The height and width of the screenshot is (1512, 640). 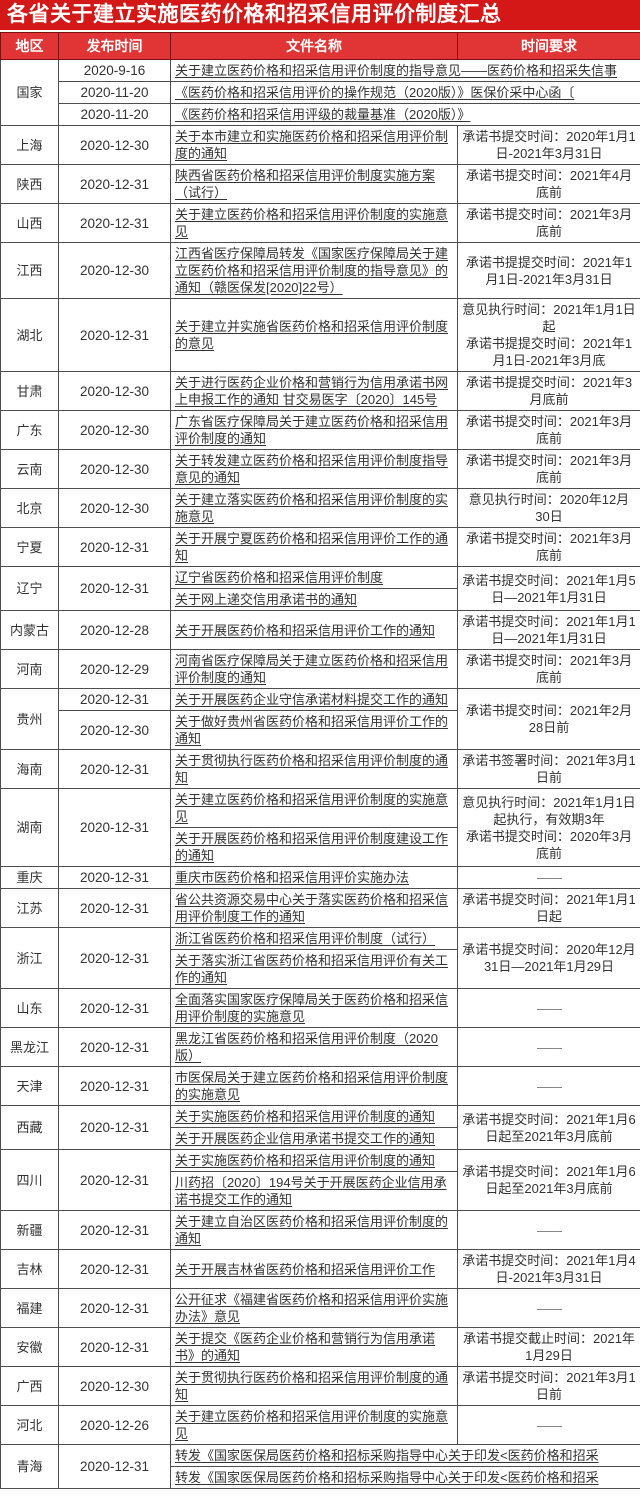 What do you see at coordinates (29, 46) in the screenshot?
I see `column-header-region: 地区` at bounding box center [29, 46].